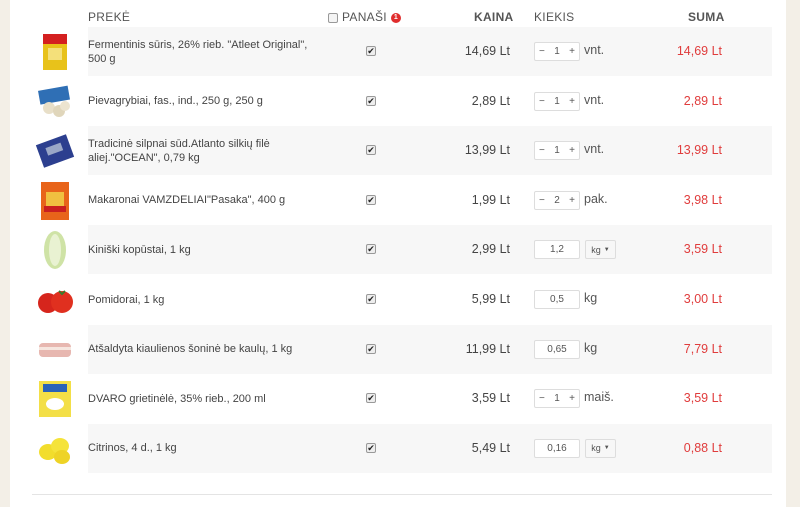 The width and height of the screenshot is (800, 507). What do you see at coordinates (490, 100) in the screenshot?
I see `unit-price: 2,89 Lt` at bounding box center [490, 100].